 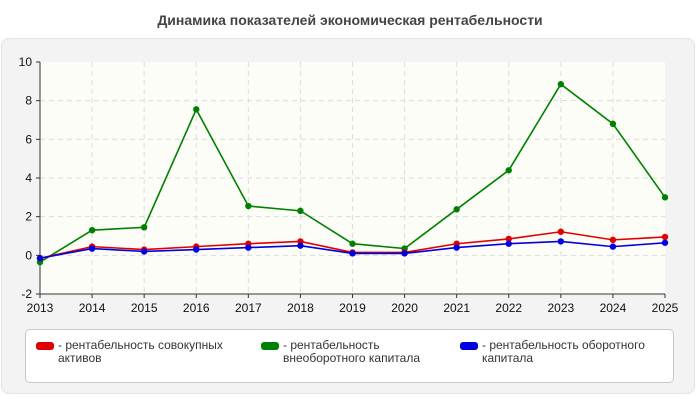 What do you see at coordinates (144, 308) in the screenshot?
I see `x-tick-label: 2015` at bounding box center [144, 308].